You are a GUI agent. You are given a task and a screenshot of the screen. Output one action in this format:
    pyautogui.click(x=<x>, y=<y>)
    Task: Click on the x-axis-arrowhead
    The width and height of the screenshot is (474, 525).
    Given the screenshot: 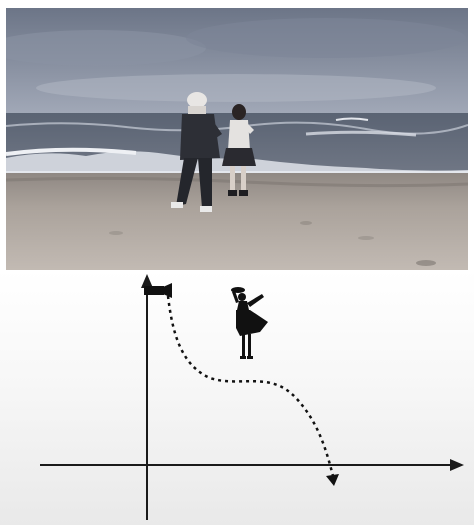 What is the action you would take?
    pyautogui.click(x=457, y=465)
    